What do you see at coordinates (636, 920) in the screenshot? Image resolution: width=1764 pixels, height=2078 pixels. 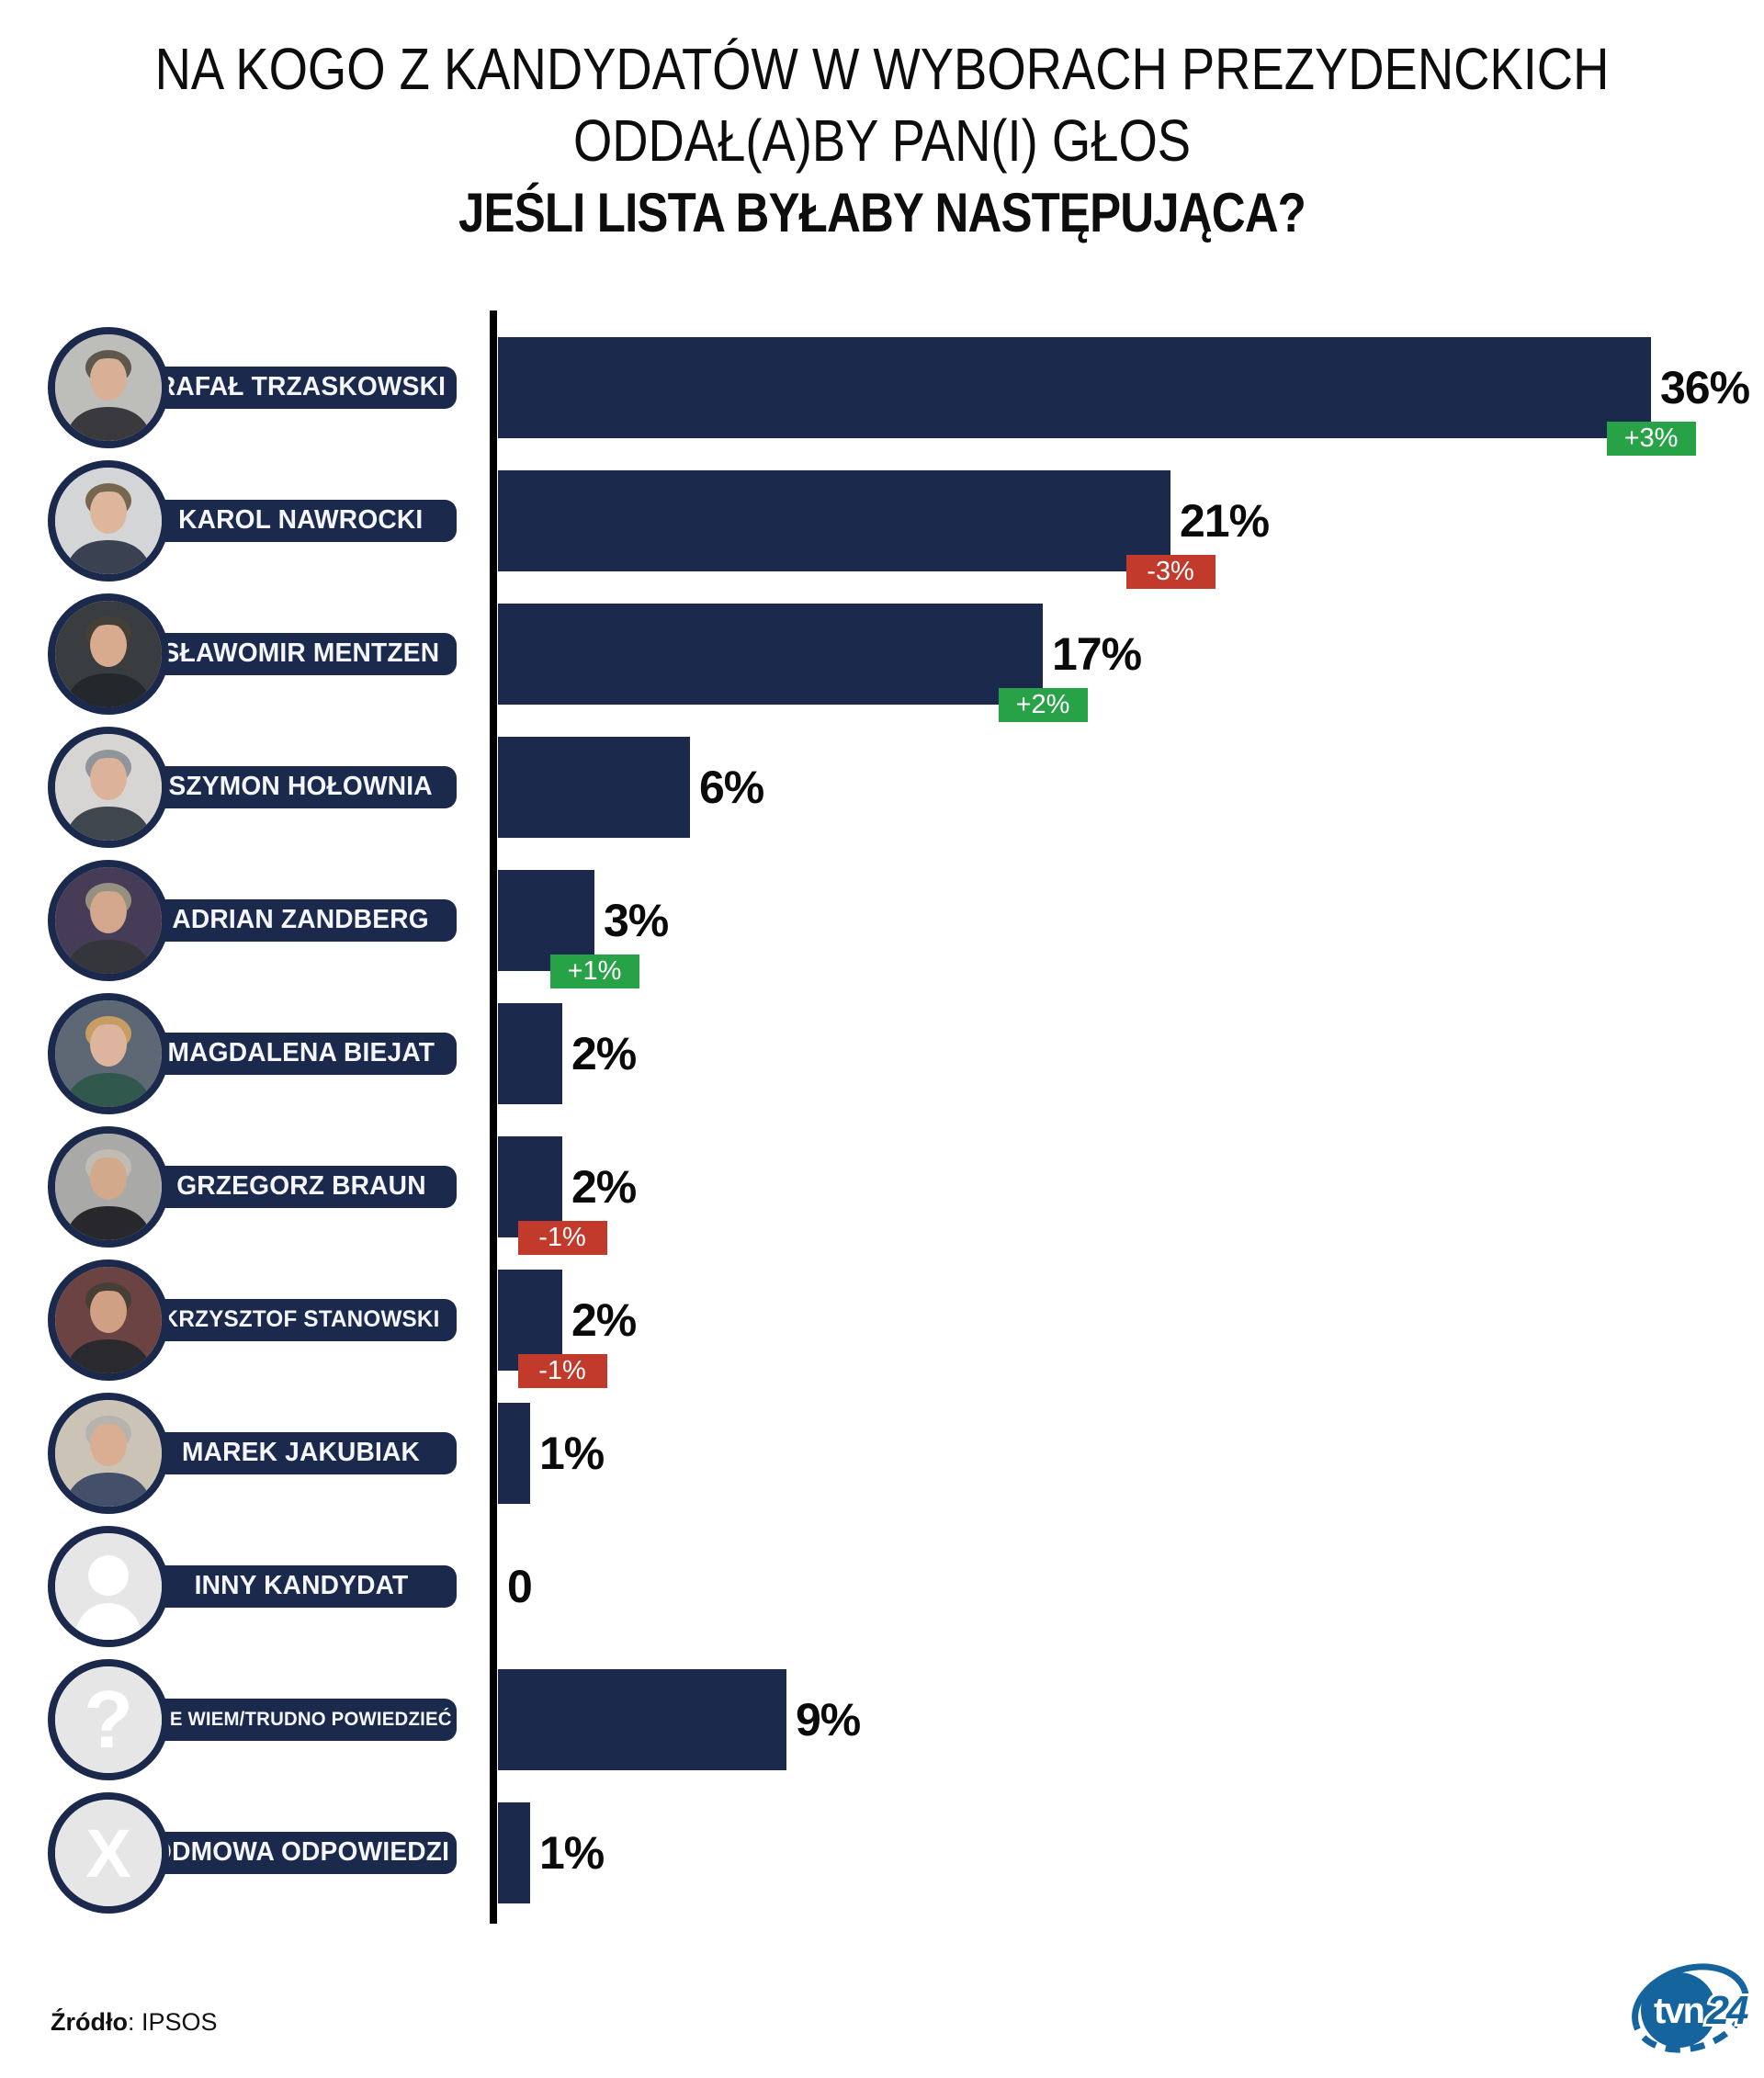 I see `value-label: 3%` at bounding box center [636, 920].